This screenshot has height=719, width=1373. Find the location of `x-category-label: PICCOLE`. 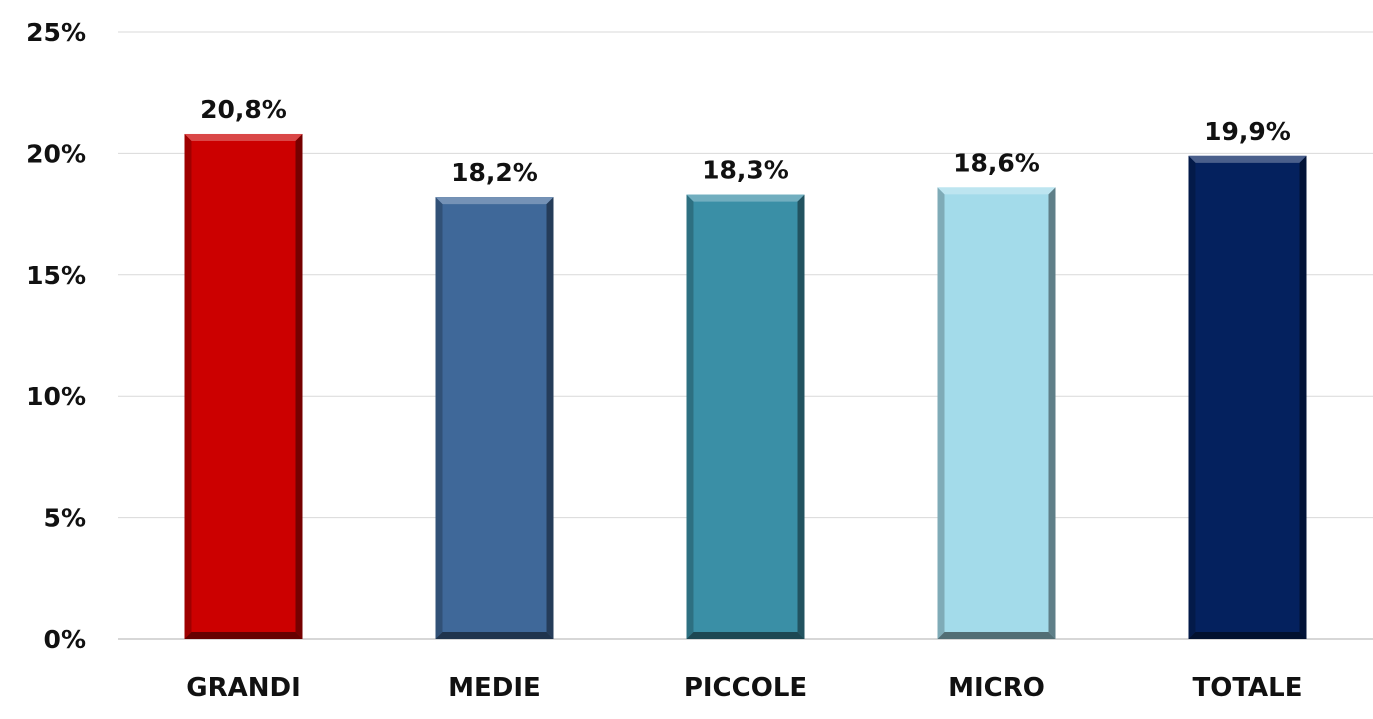

x-category-label: PICCOLE is located at coordinates (745, 688).